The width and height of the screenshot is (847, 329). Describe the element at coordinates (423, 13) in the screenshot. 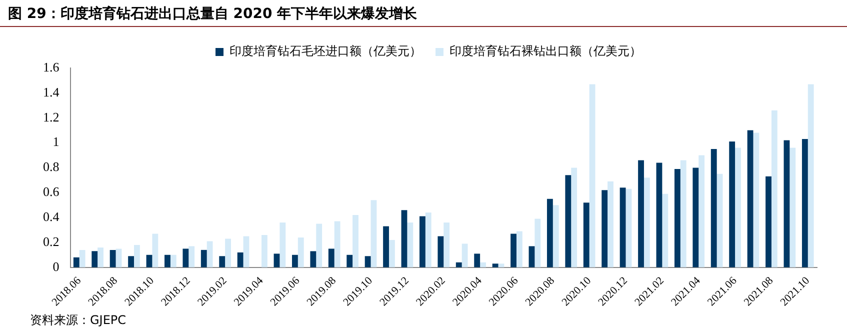

I see `chart-title: 图 29：印度培育钻石进出口总量自 2020 年下半年以来爆发增长` at that location.